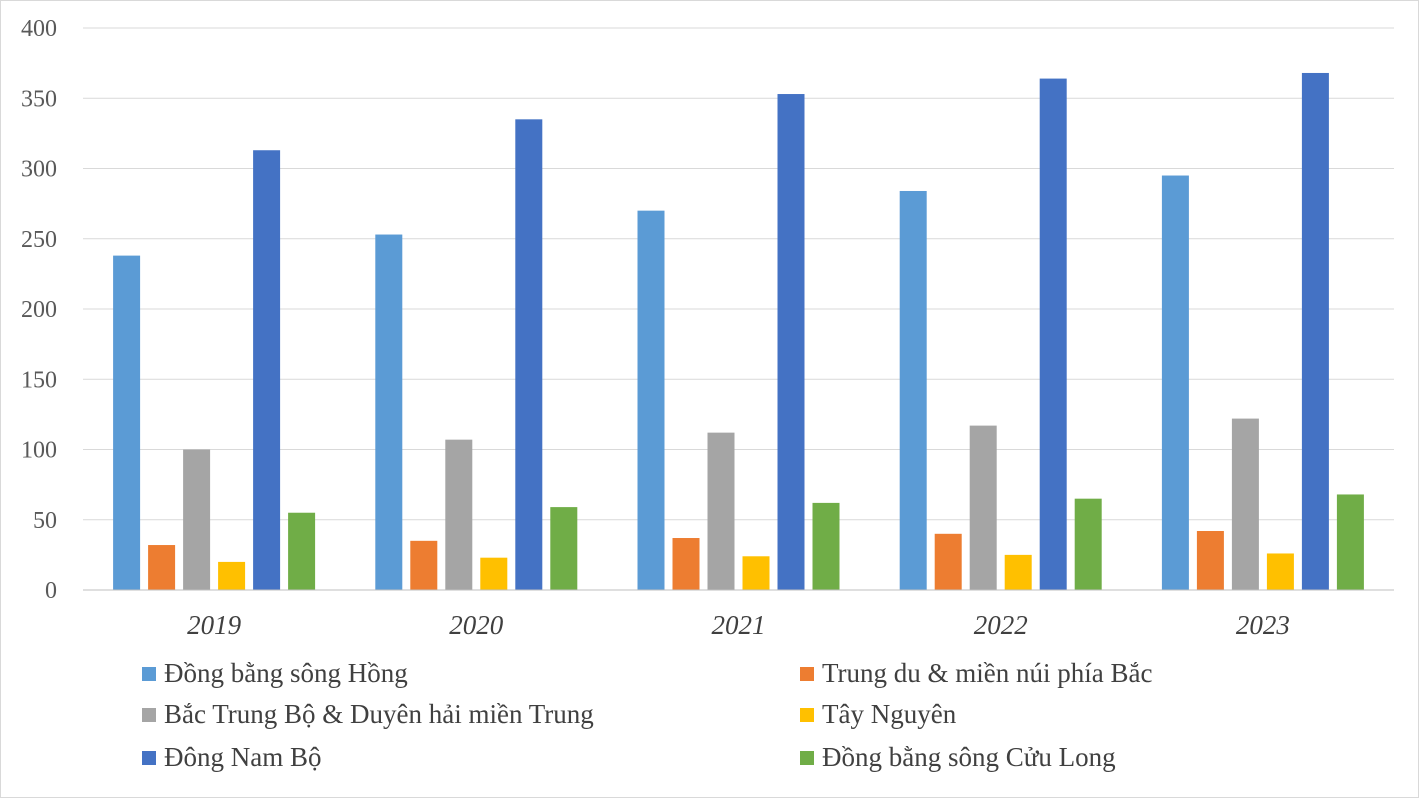  I want to click on y-tick-label: 200, so click(39, 310).